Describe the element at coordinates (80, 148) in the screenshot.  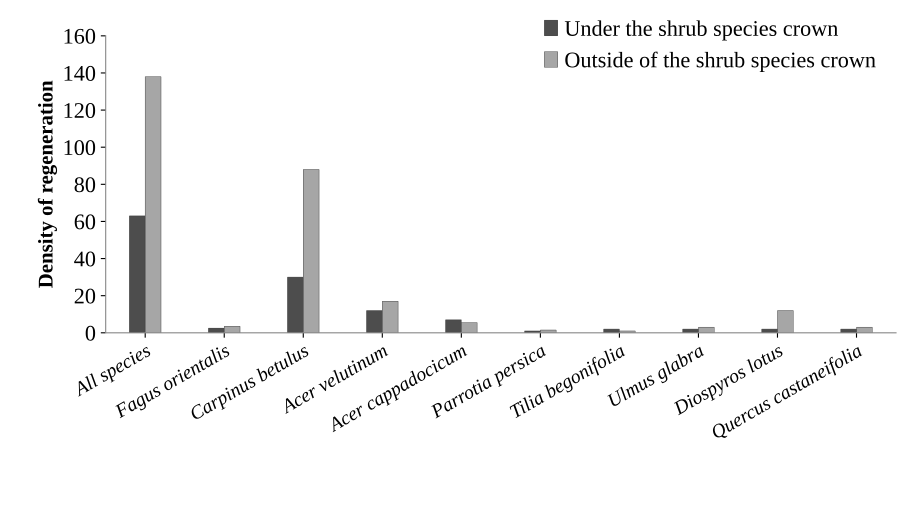
I see `y-tick-label: 100` at that location.